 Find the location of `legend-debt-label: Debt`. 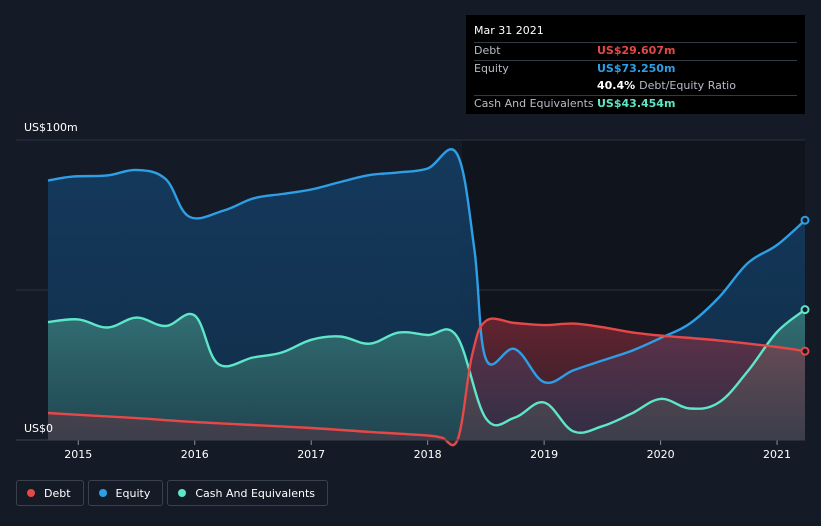

legend-debt-label: Debt is located at coordinates (57, 493).